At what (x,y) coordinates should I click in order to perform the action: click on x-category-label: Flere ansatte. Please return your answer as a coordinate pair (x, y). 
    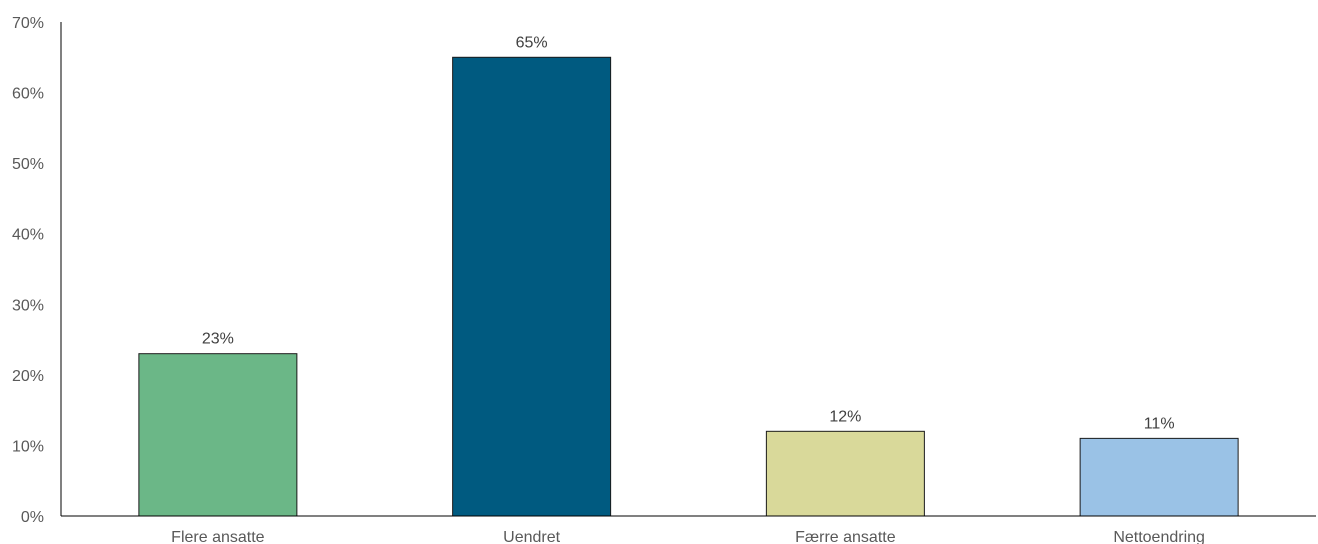
    Looking at the image, I should click on (217, 536).